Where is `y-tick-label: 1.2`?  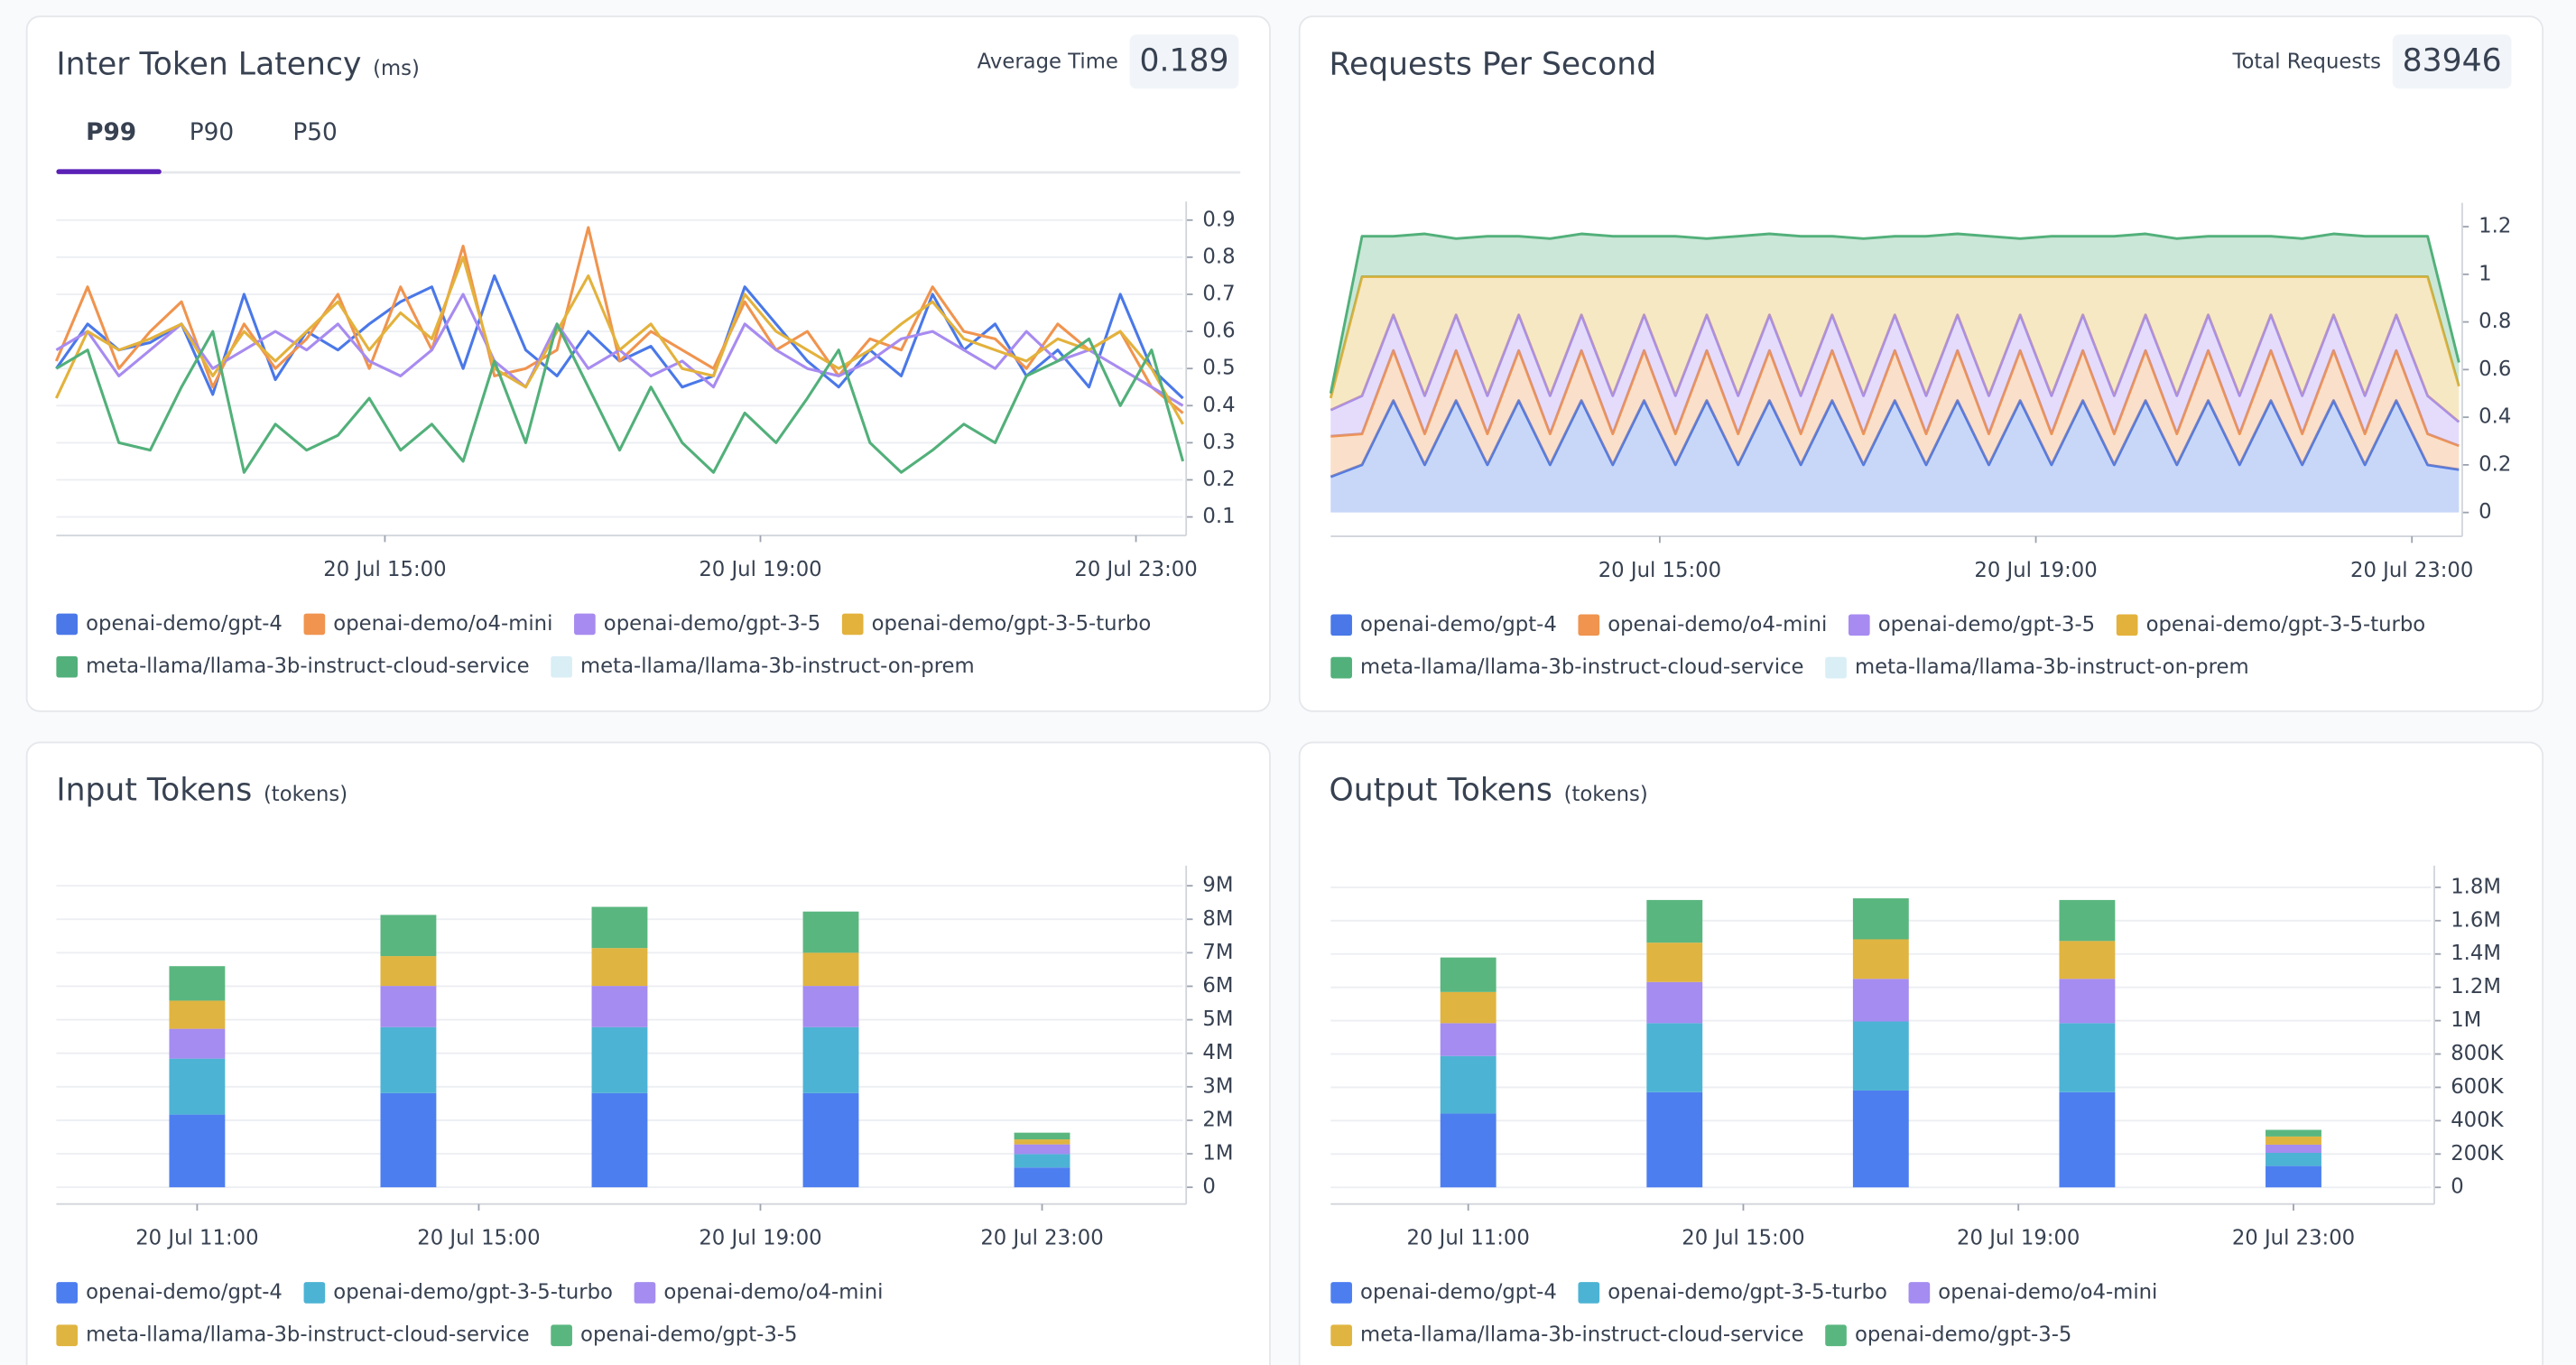 y-tick-label: 1.2 is located at coordinates (2495, 226).